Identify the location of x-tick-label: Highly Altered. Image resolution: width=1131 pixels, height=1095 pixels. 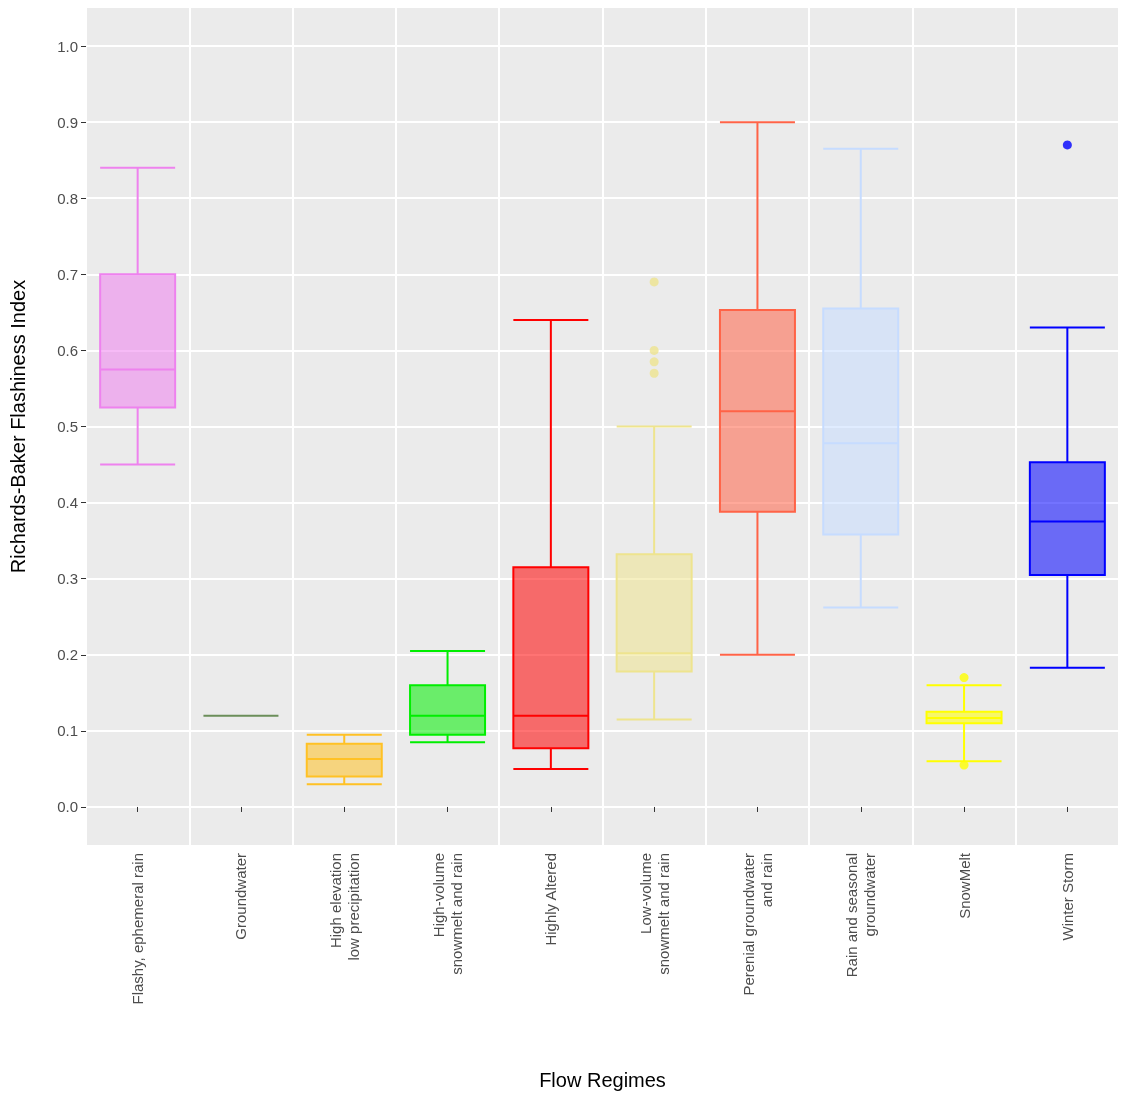
(551, 899).